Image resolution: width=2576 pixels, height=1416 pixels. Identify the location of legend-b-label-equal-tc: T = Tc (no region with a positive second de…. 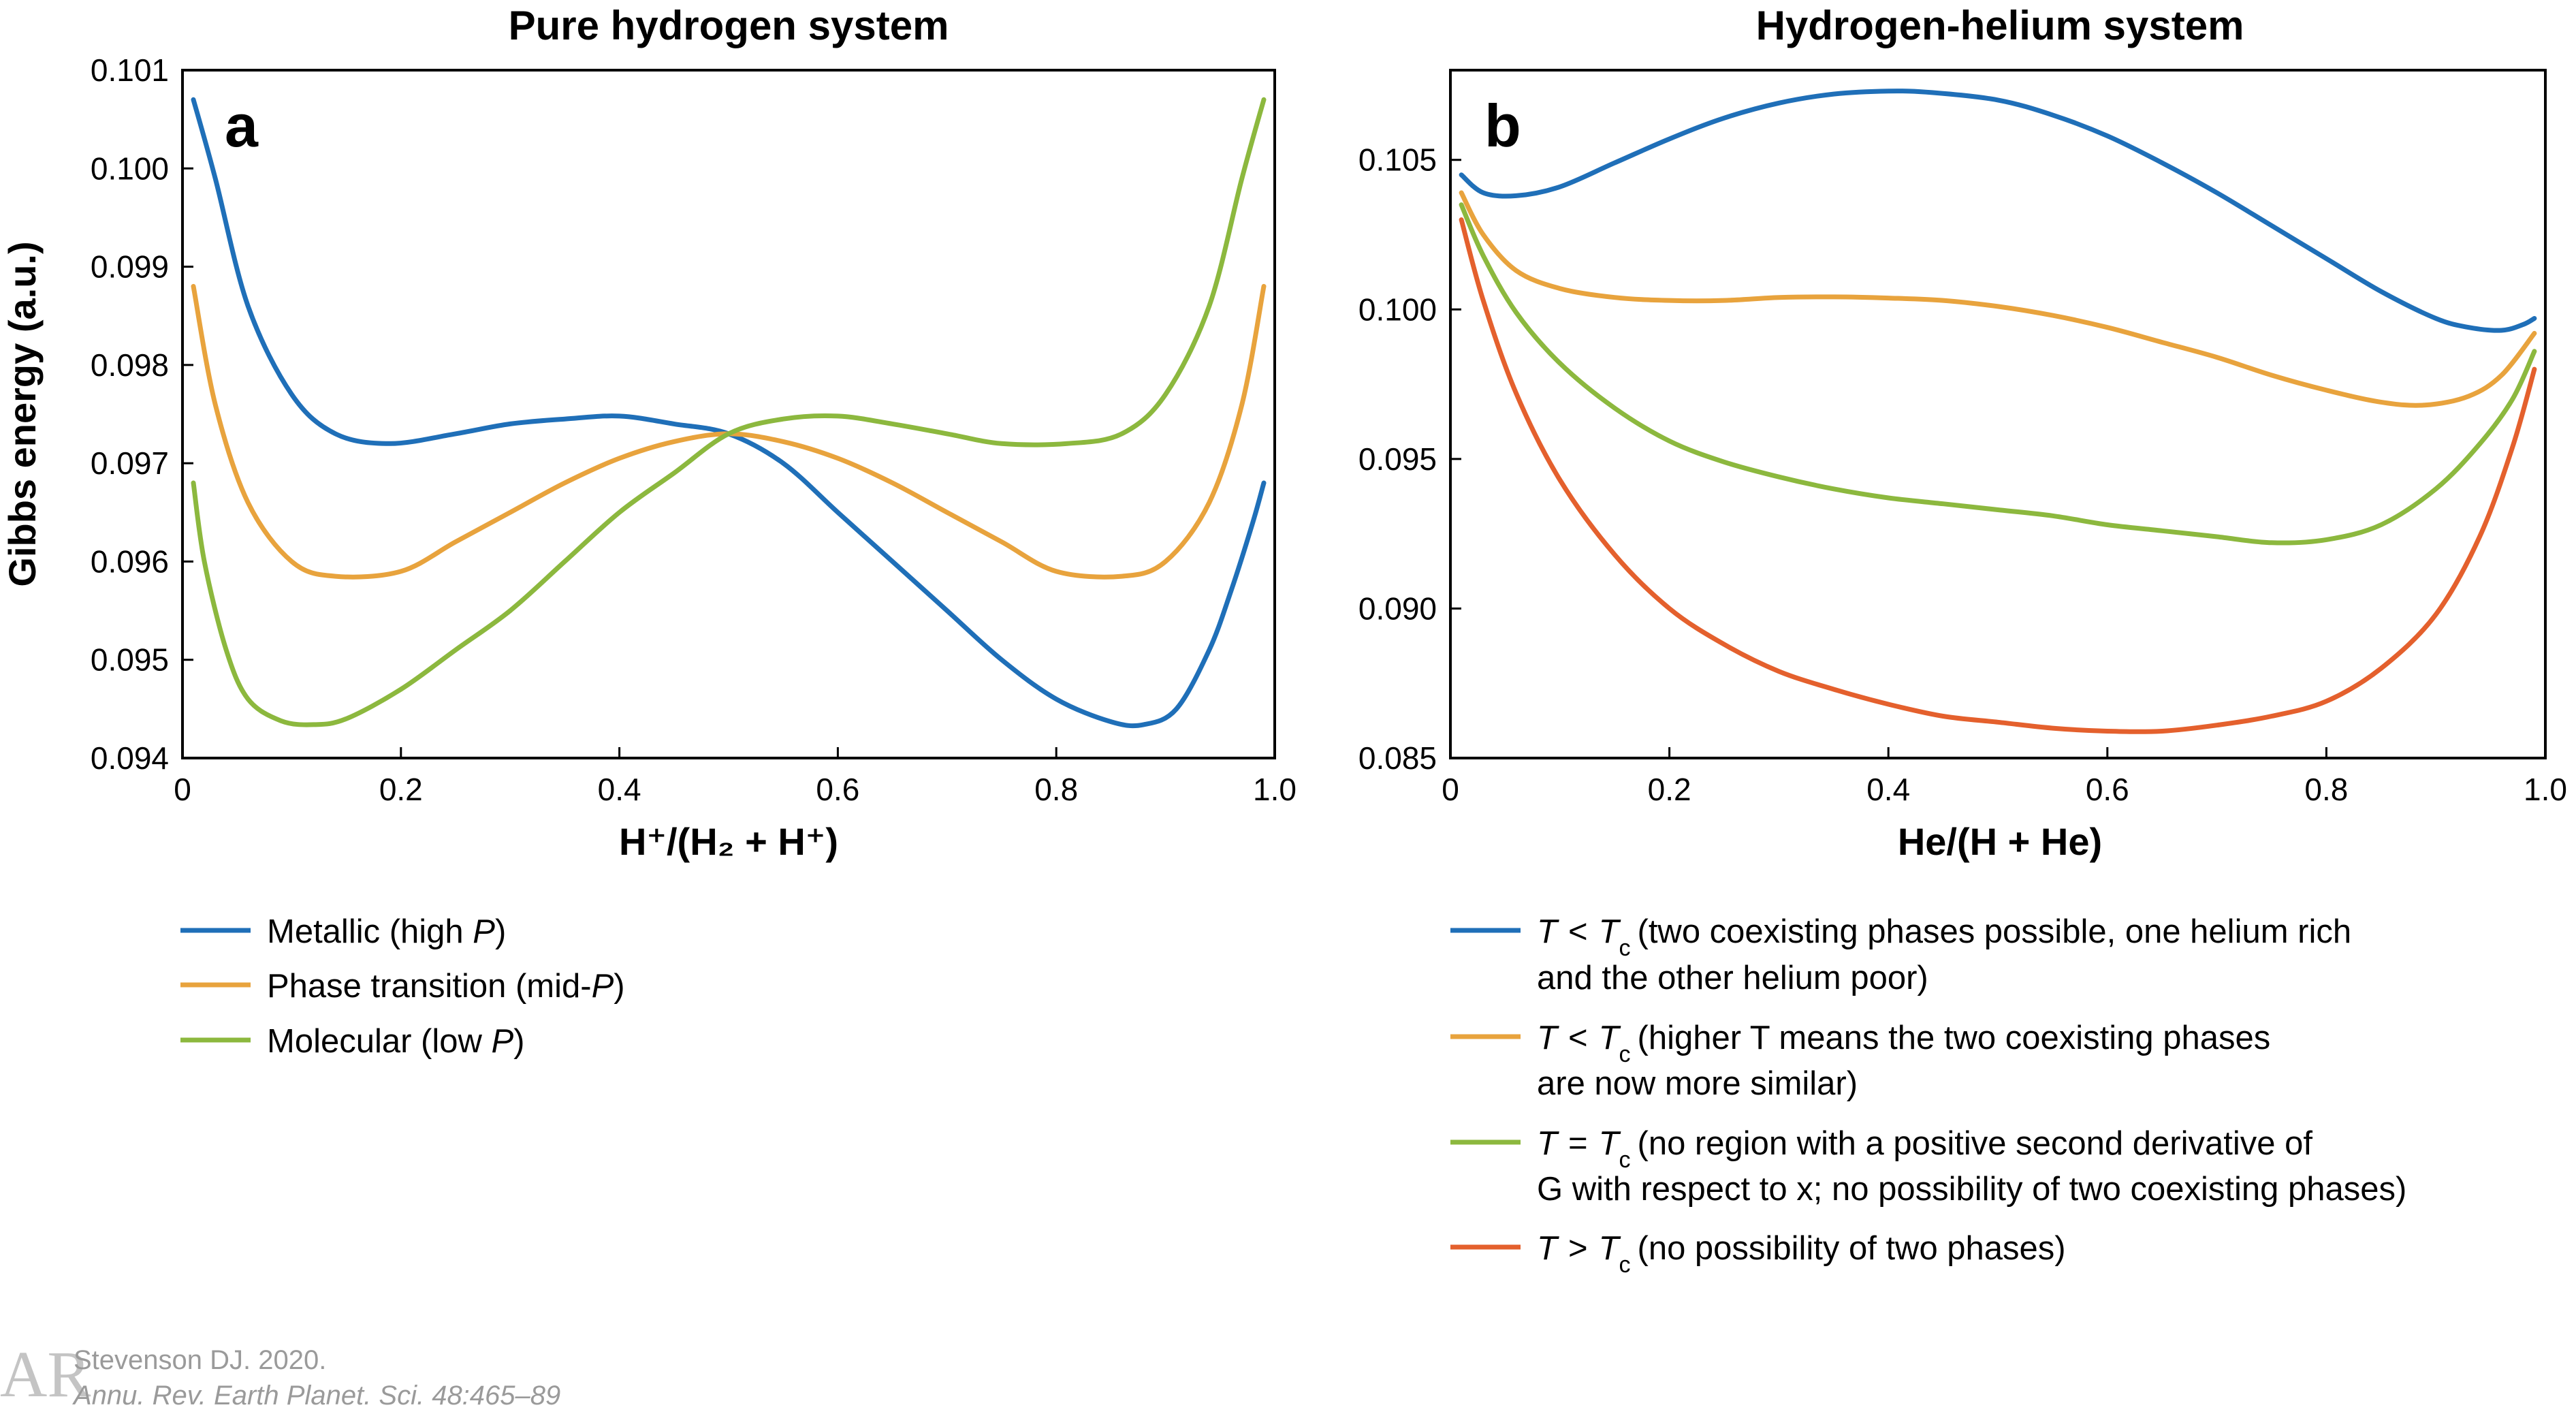
(1924, 1149).